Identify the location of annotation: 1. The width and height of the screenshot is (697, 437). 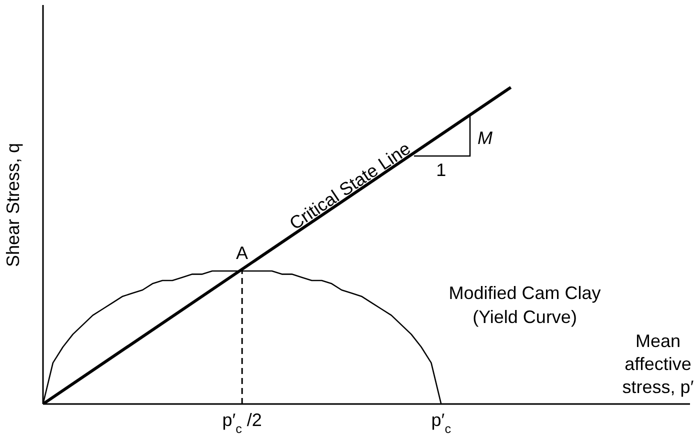
(441, 170).